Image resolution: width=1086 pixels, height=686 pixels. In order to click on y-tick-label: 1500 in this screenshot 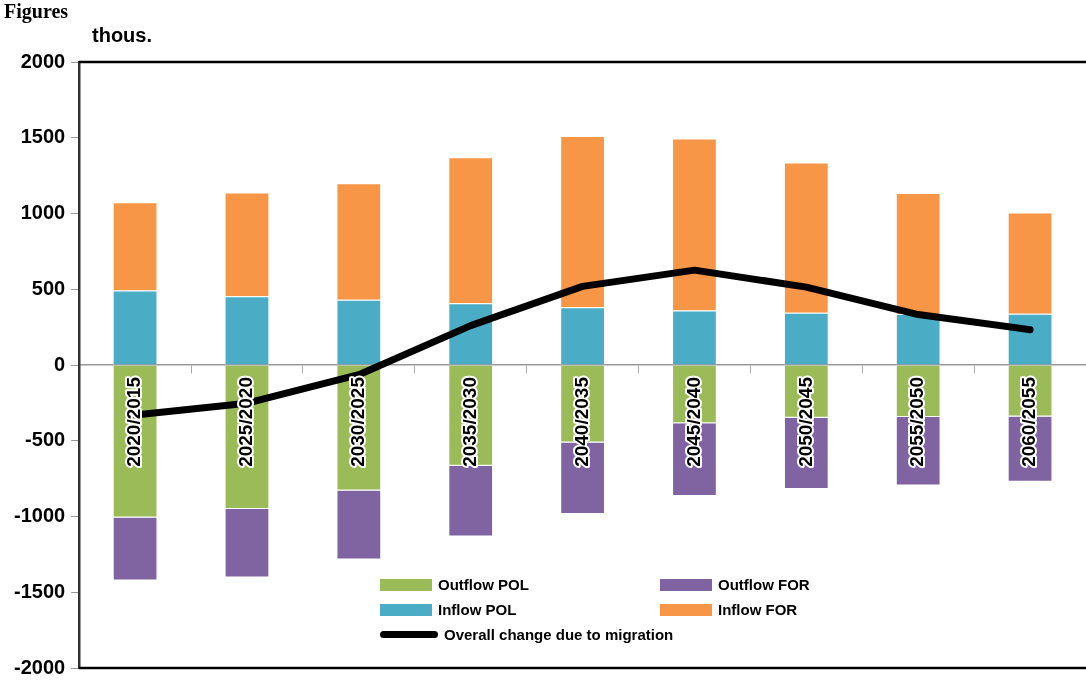, I will do `click(43, 136)`.